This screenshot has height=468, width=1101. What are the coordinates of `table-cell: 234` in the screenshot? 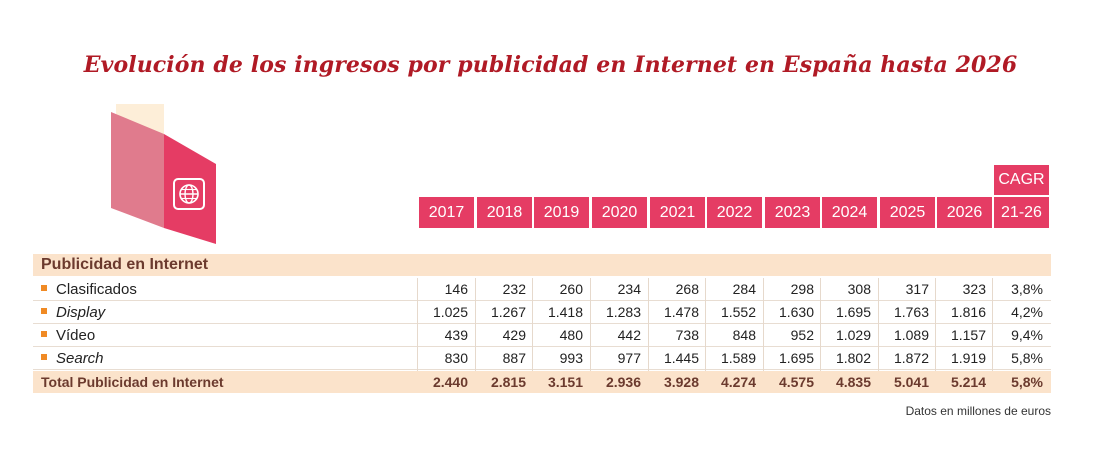 It's located at (629, 289).